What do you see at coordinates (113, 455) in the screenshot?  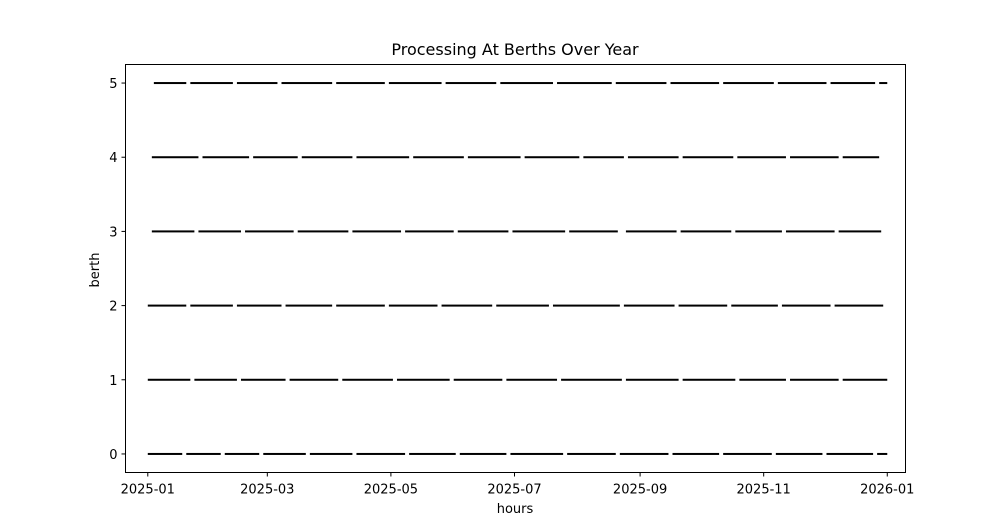 I see `y-tick-label-0: 0` at bounding box center [113, 455].